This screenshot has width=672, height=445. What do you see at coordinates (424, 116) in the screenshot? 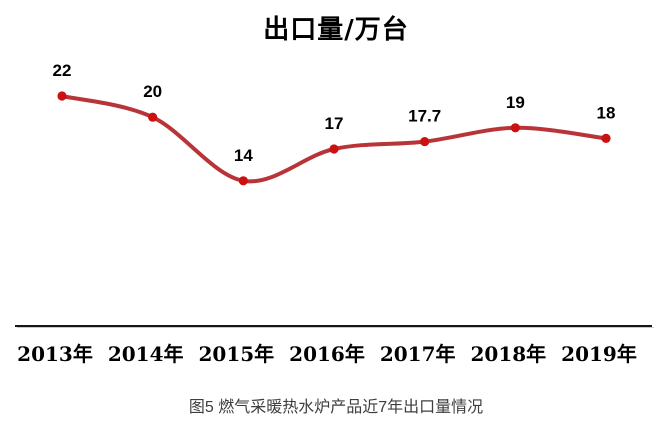
I see `data-label: 17.7` at bounding box center [424, 116].